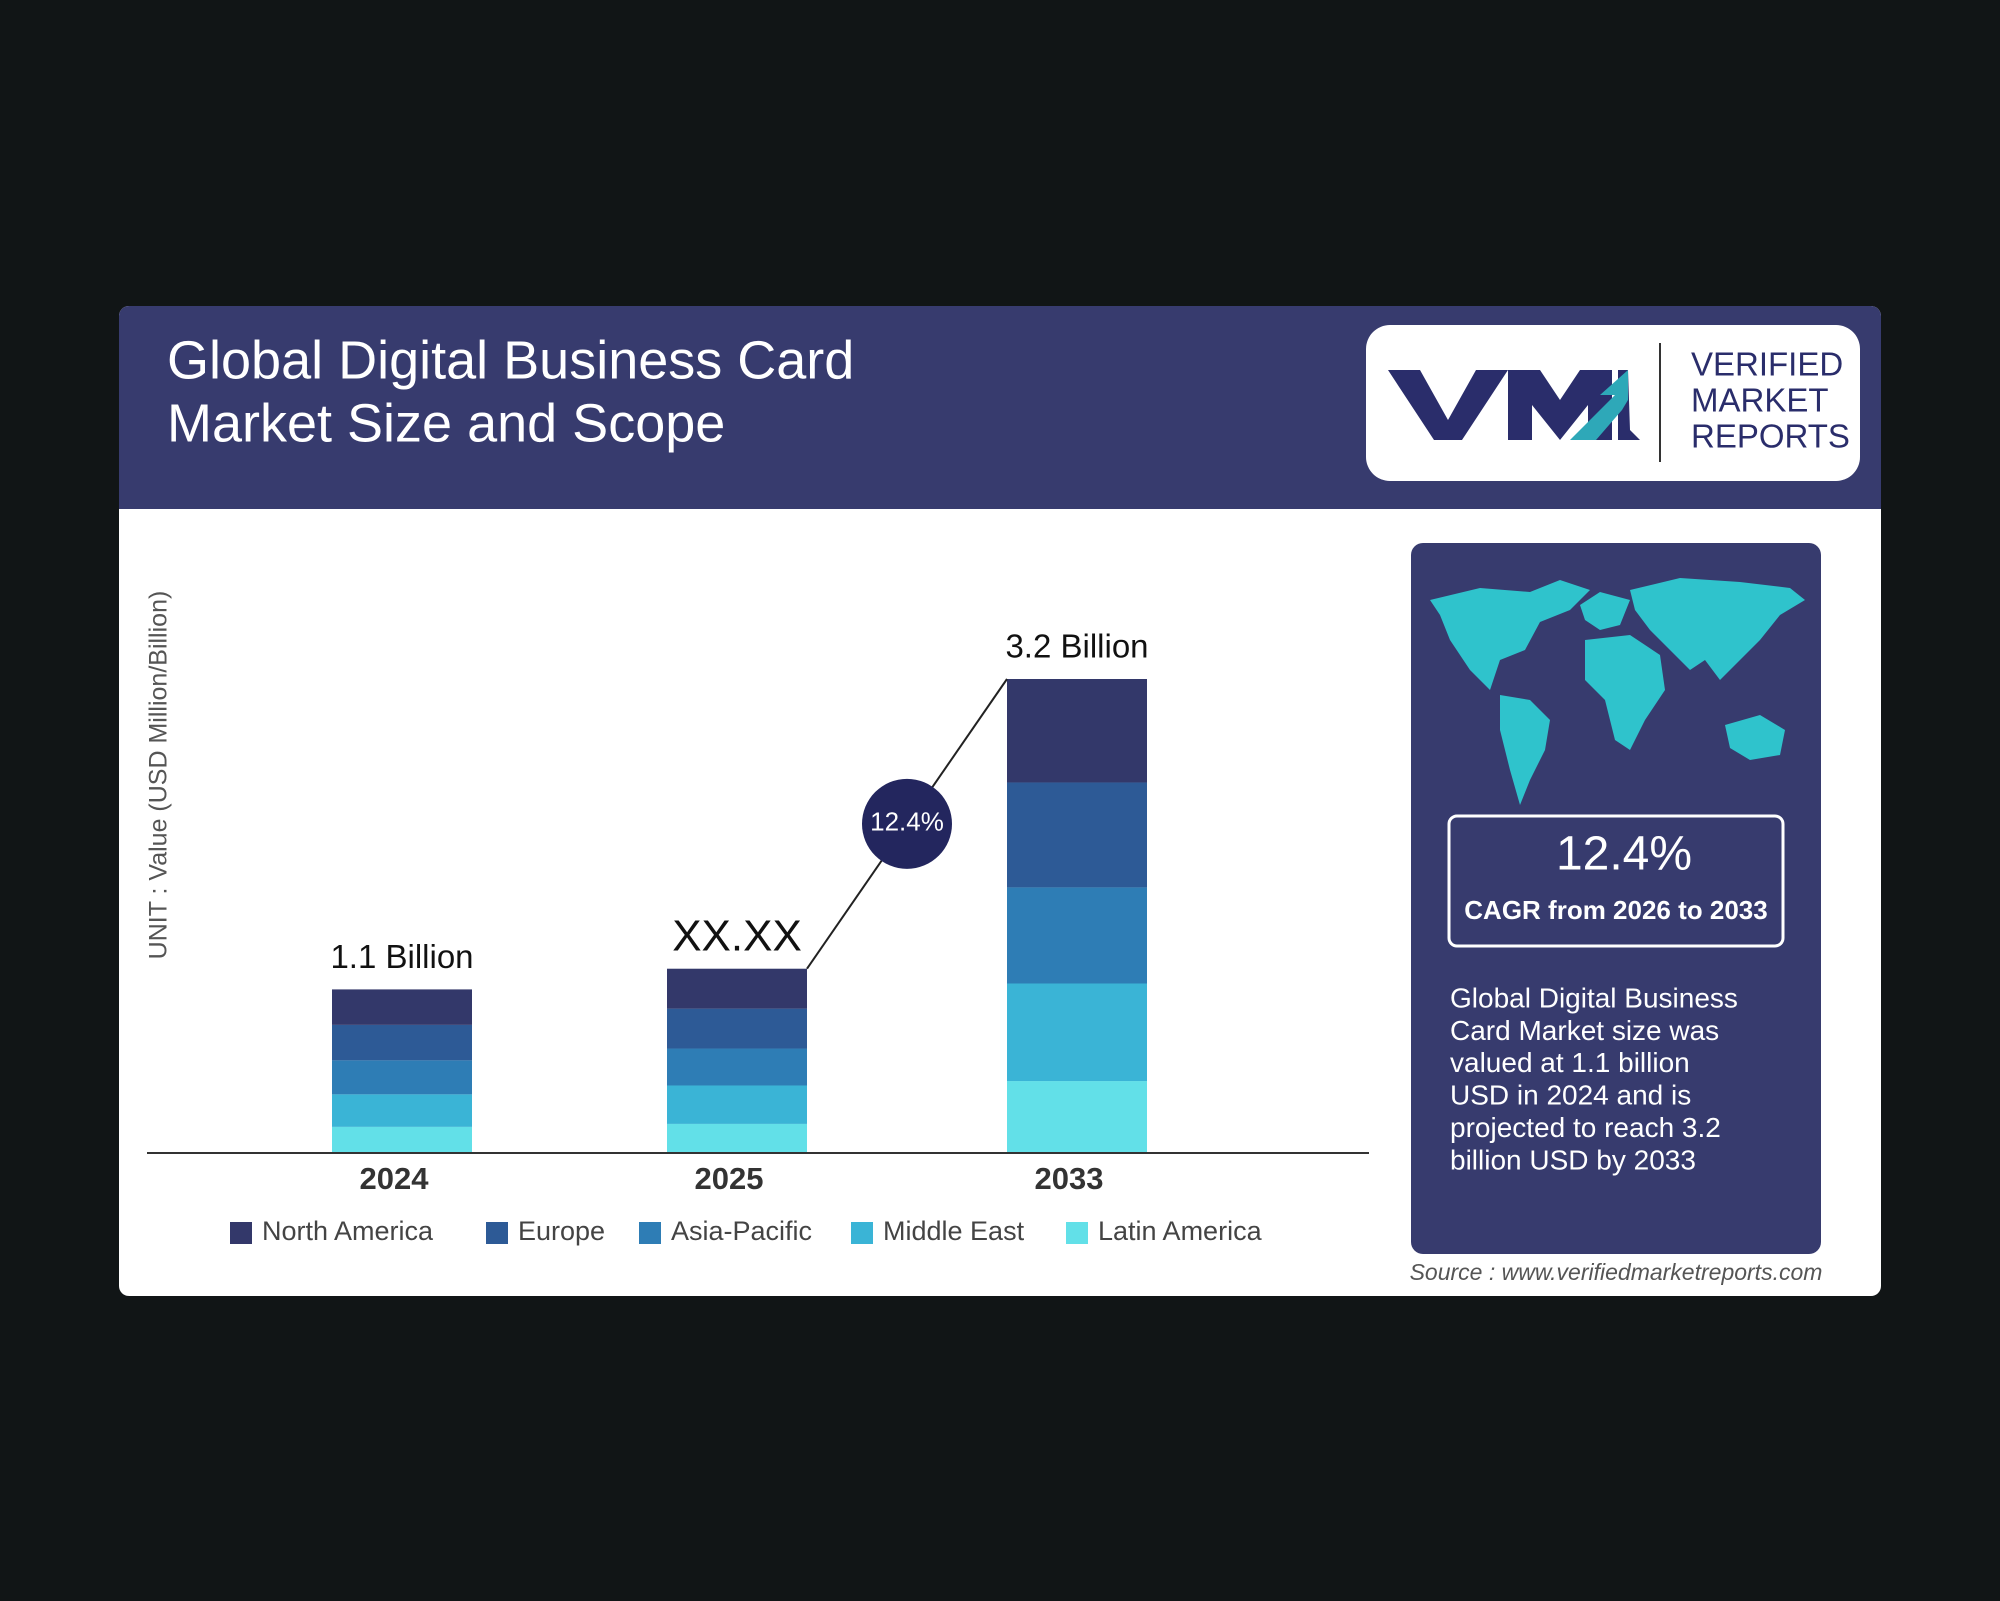  What do you see at coordinates (1594, 997) in the screenshot?
I see `description-line: Global Digital Business` at bounding box center [1594, 997].